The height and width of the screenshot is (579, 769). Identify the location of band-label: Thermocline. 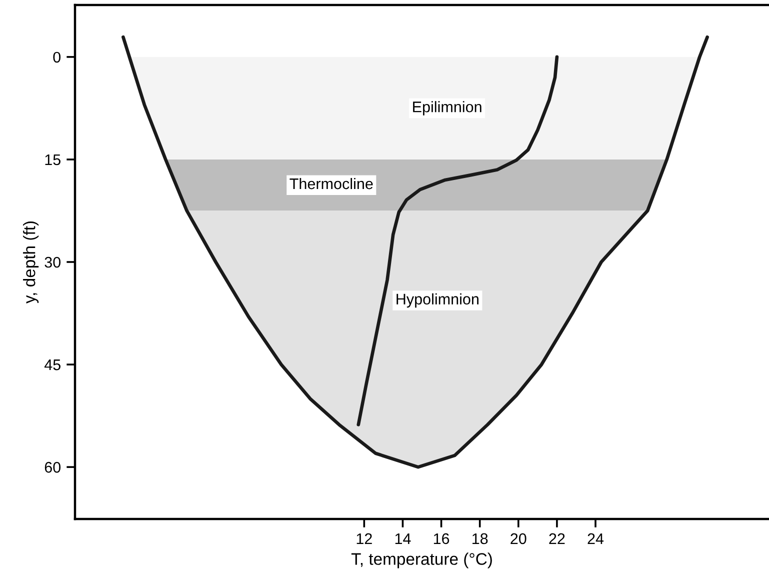
(331, 184).